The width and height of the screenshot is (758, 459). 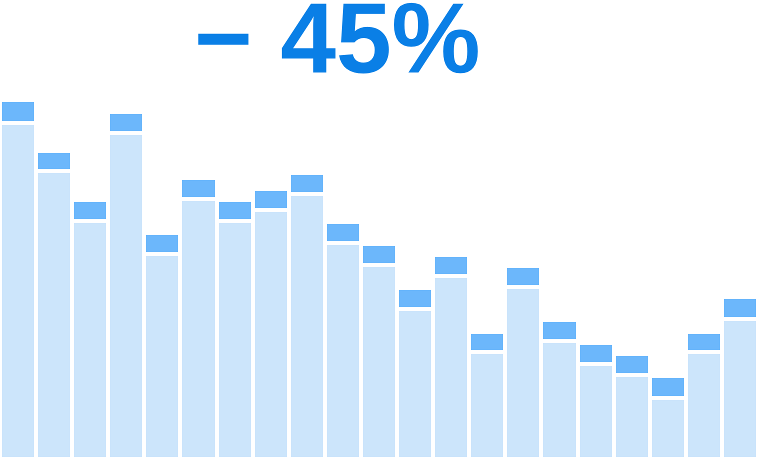 What do you see at coordinates (337, 47) in the screenshot?
I see `chart-title: − 45%` at bounding box center [337, 47].